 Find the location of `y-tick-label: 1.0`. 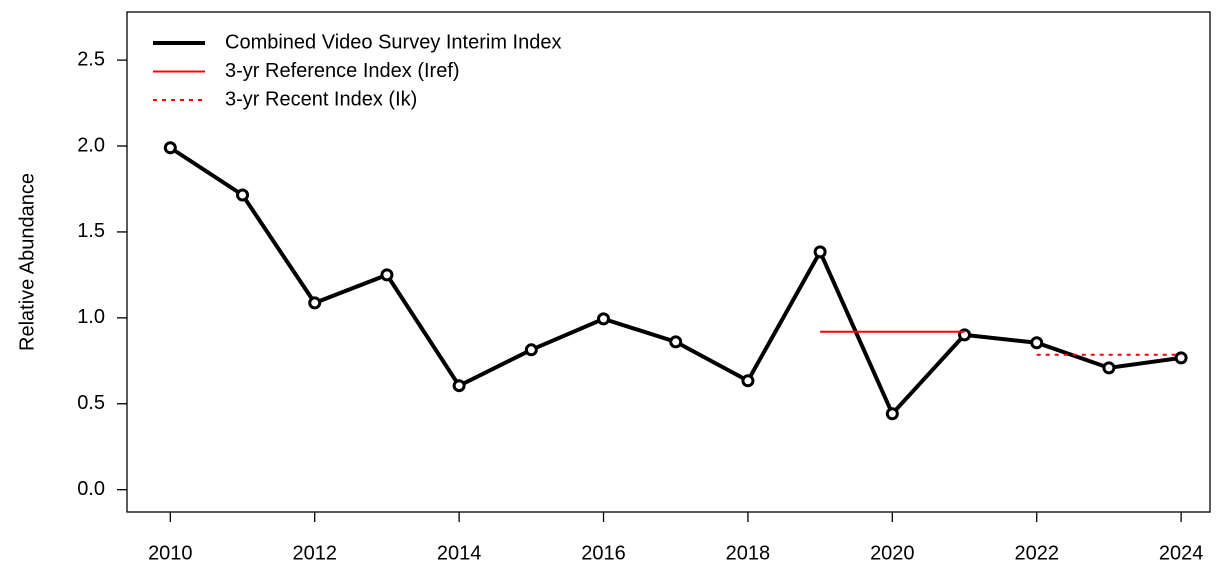

y-tick-label: 1.0 is located at coordinates (91, 317).